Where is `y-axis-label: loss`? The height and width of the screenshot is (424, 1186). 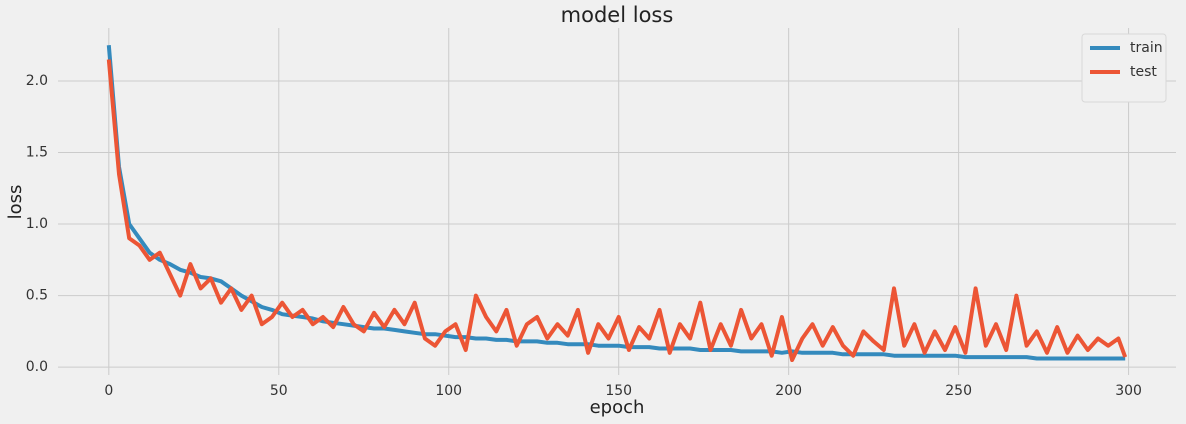 y-axis-label: loss is located at coordinates (15, 202).